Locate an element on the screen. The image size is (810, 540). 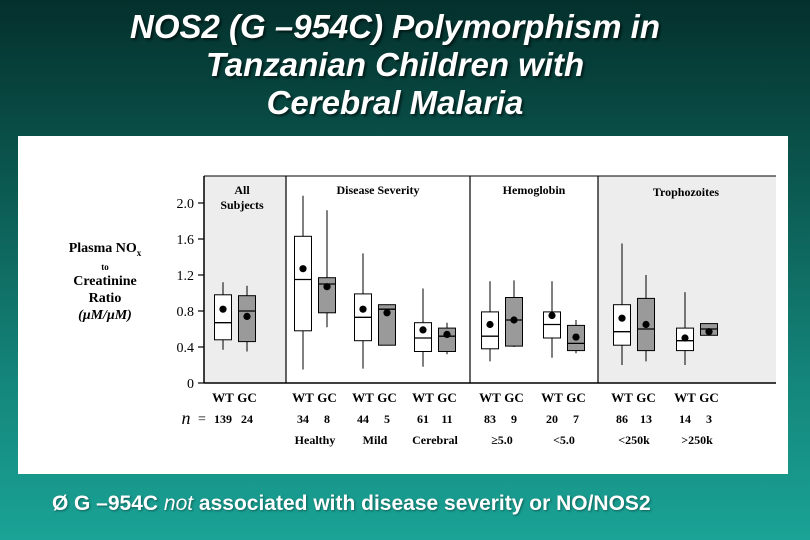
n-value: 8 is located at coordinates (327, 419).